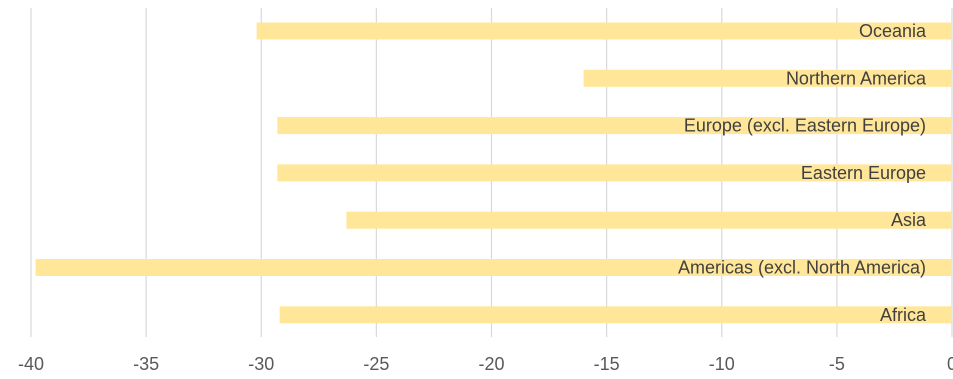  Describe the element at coordinates (615, 315) in the screenshot. I see `bar-africa` at that location.